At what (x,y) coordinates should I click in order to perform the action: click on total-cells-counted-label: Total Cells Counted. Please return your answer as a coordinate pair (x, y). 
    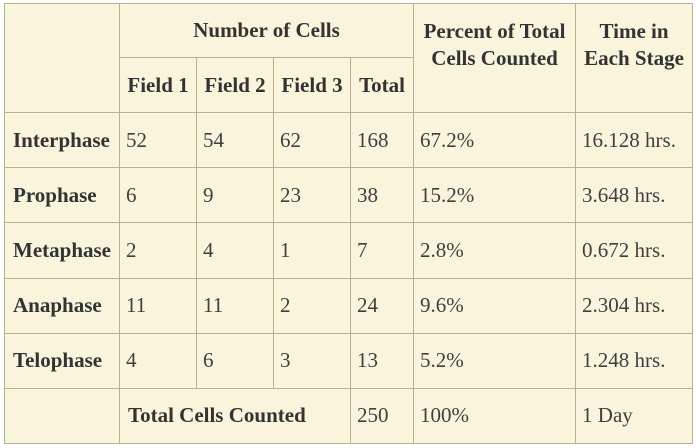
    Looking at the image, I should click on (235, 416).